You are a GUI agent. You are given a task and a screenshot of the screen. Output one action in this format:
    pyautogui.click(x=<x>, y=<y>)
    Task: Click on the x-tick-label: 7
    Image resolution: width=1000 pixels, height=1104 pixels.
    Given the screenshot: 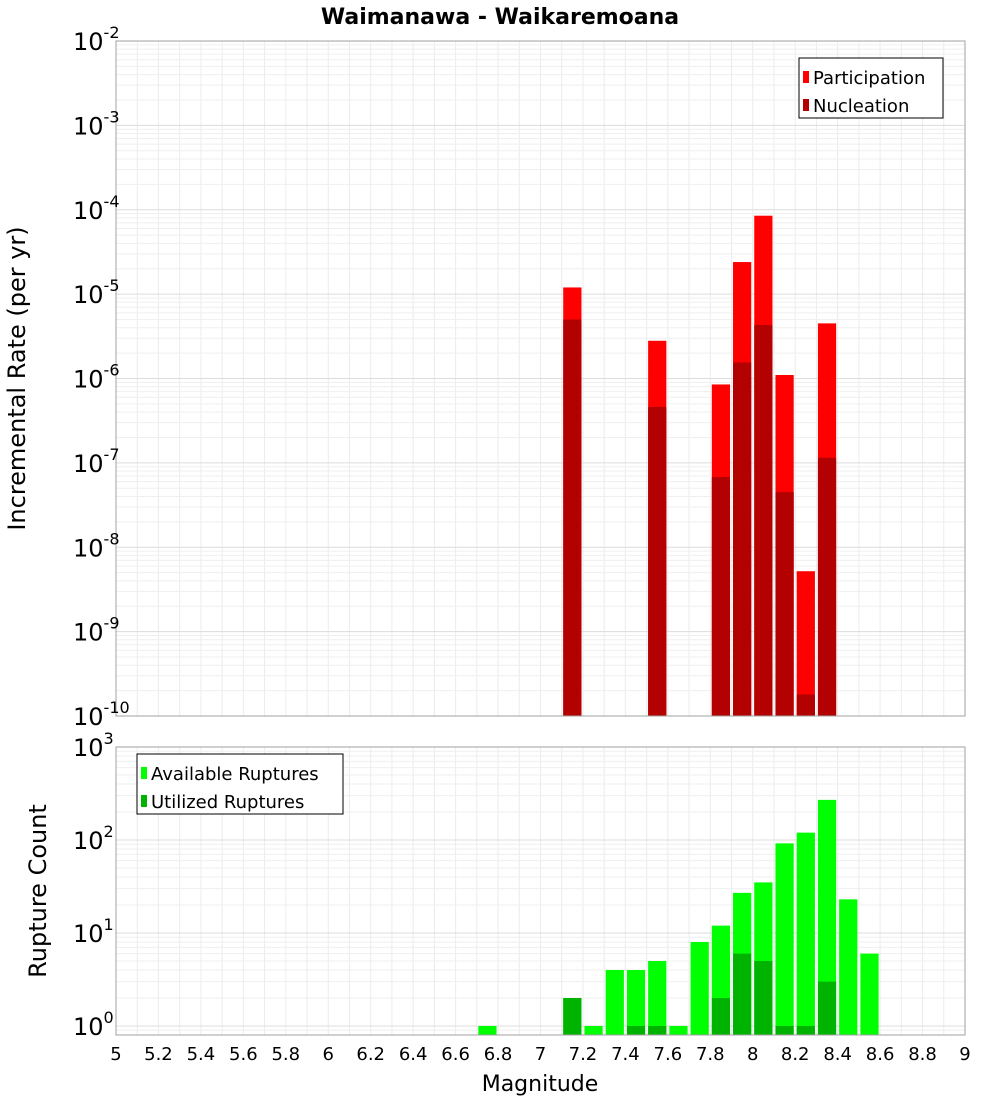 What is the action you would take?
    pyautogui.click(x=540, y=1054)
    